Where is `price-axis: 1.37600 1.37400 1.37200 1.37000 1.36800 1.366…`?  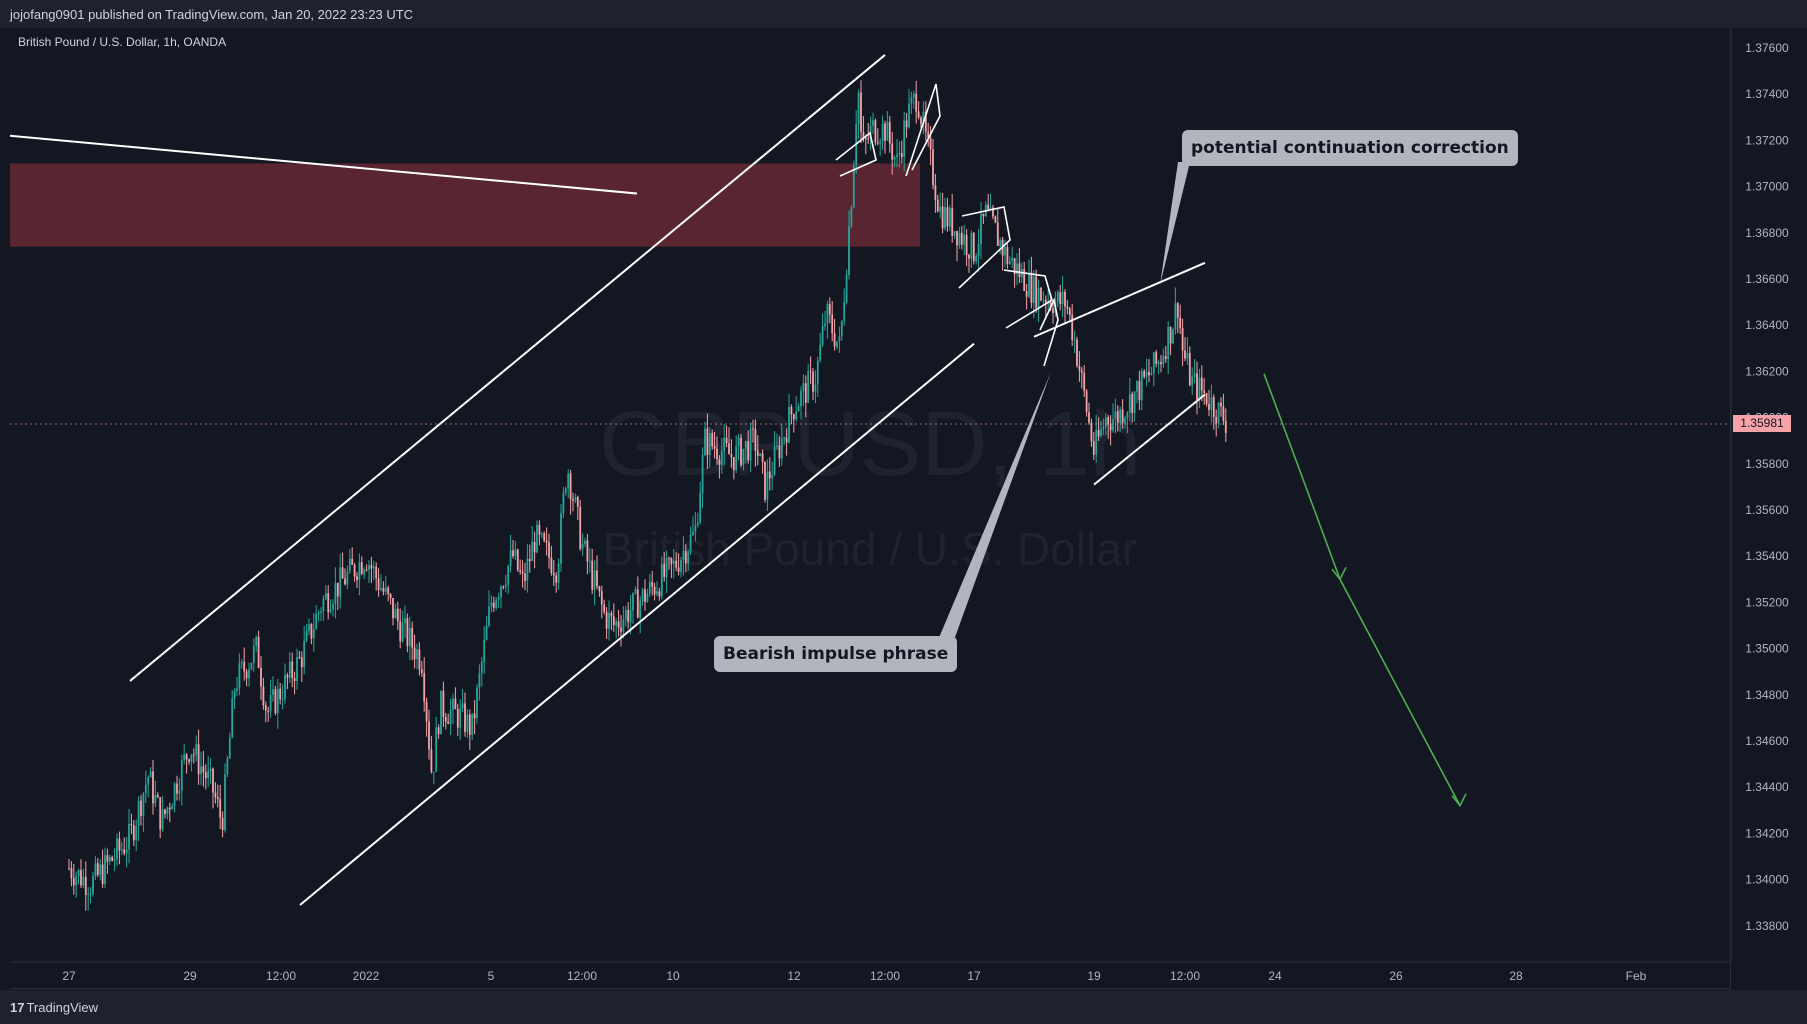
price-axis: 1.37600 1.37400 1.37200 1.37000 1.36800 1.366… is located at coordinates (1759, 495).